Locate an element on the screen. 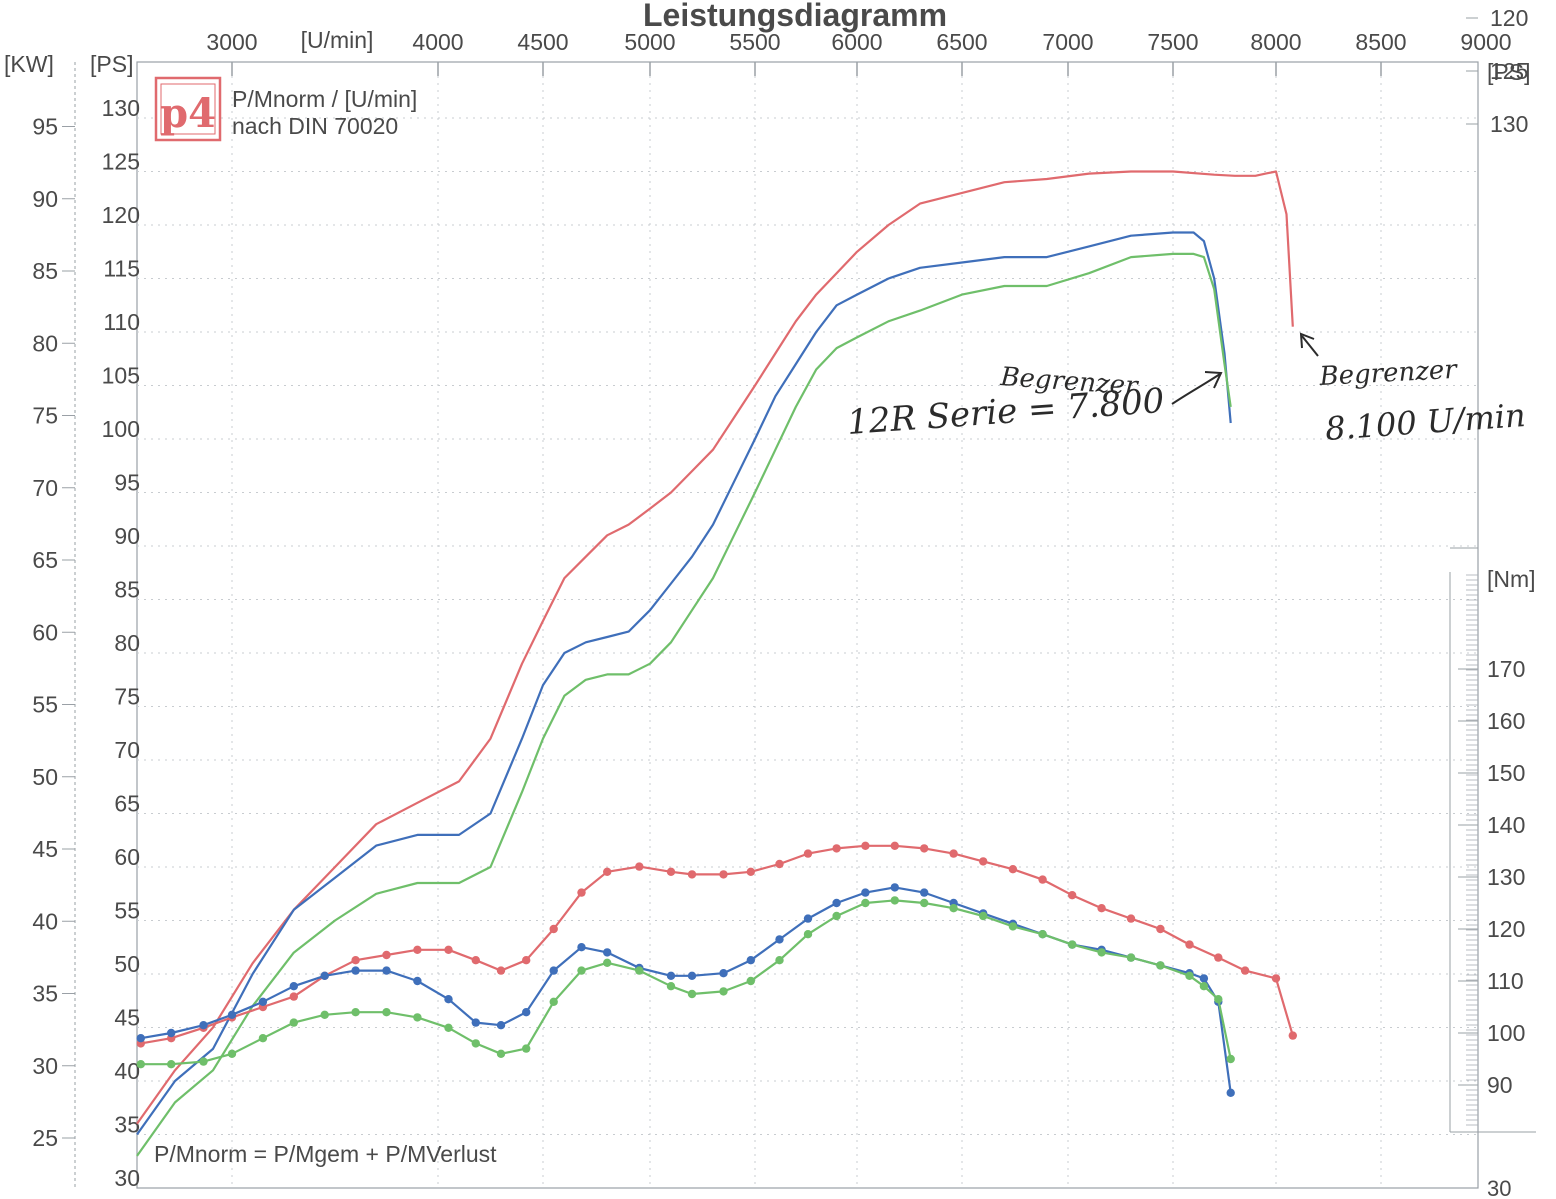 This screenshot has width=1556, height=1199. x-tick-label: 7500 is located at coordinates (1172, 42).